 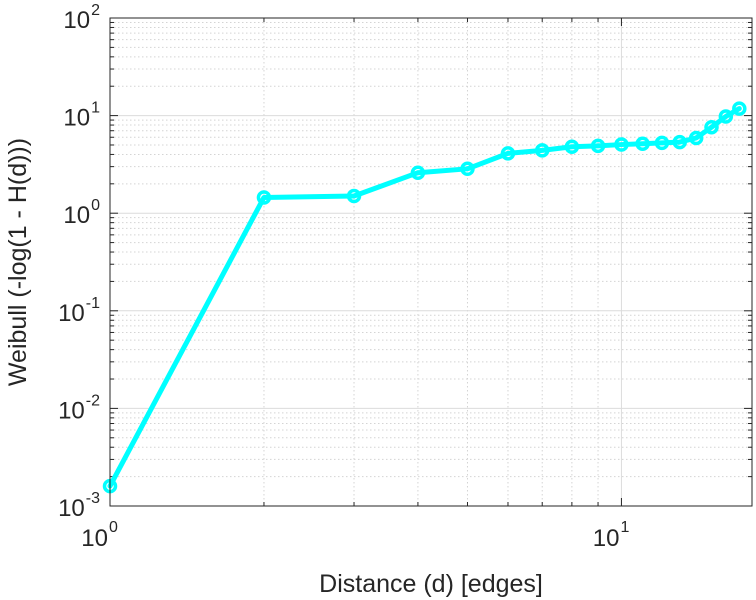 I want to click on y-tick-label: 010, so click(x=81, y=213).